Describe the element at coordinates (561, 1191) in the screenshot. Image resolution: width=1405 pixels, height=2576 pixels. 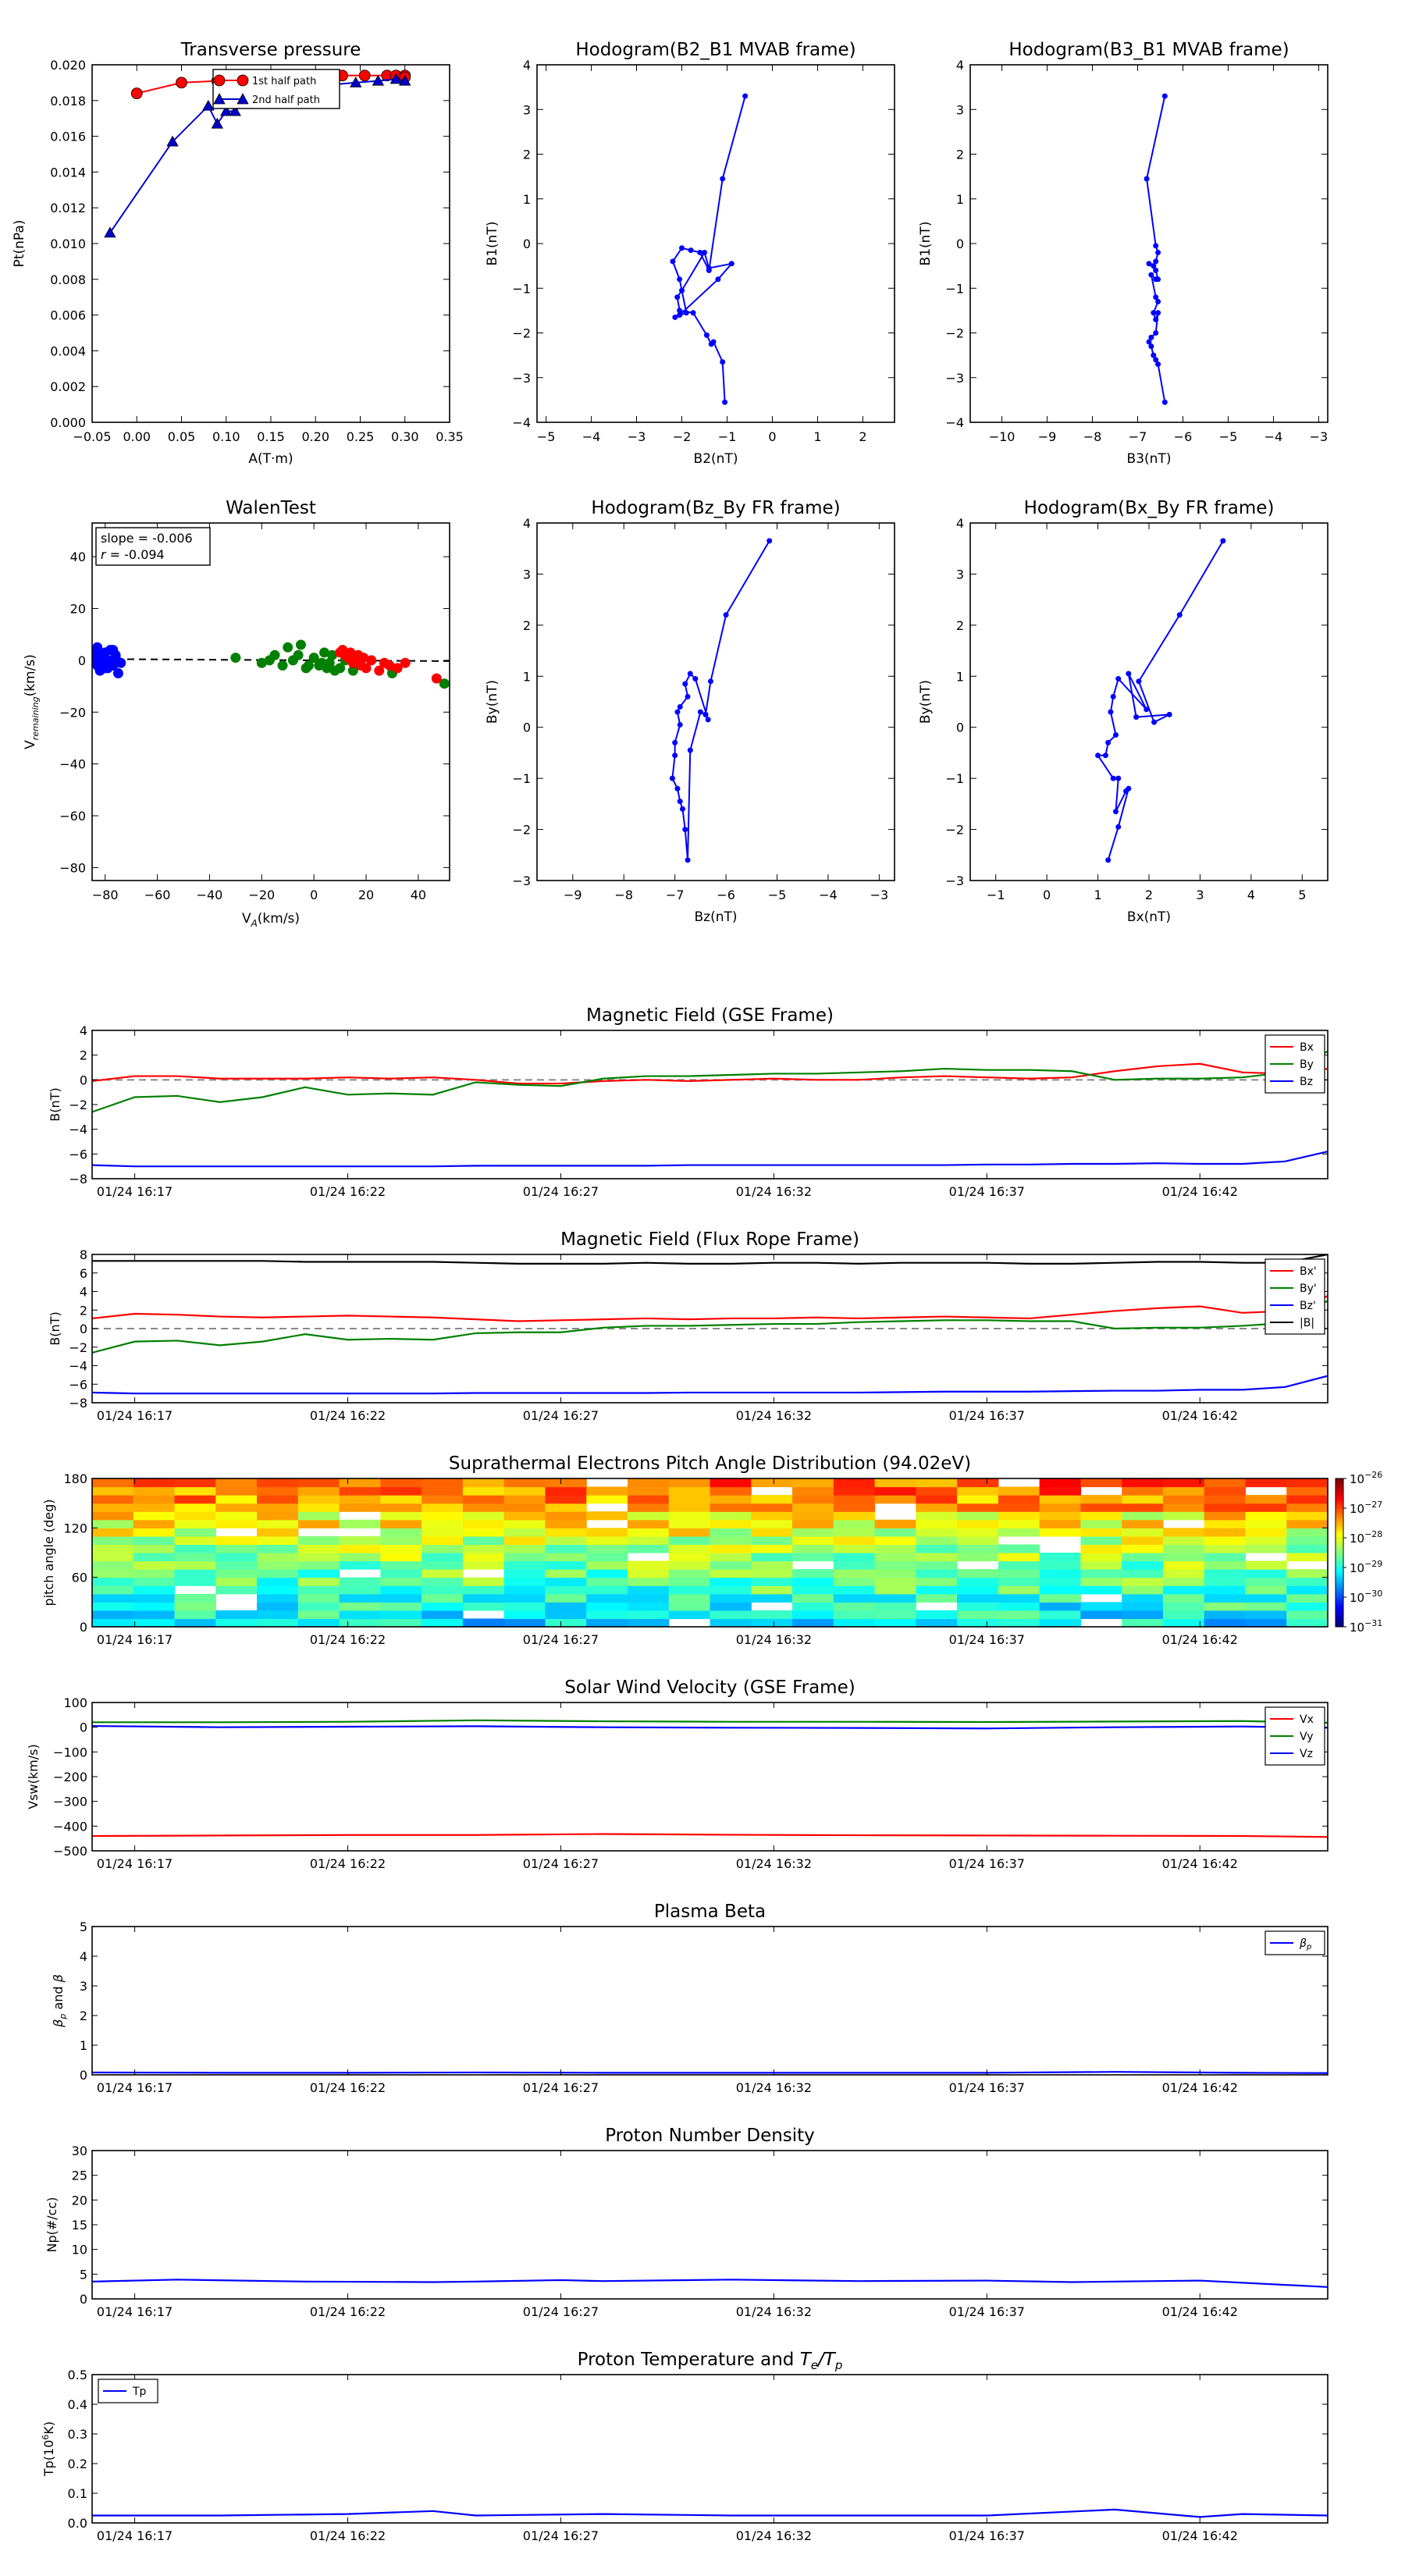
I see `x-tick-label: 01/24 16:27` at that location.